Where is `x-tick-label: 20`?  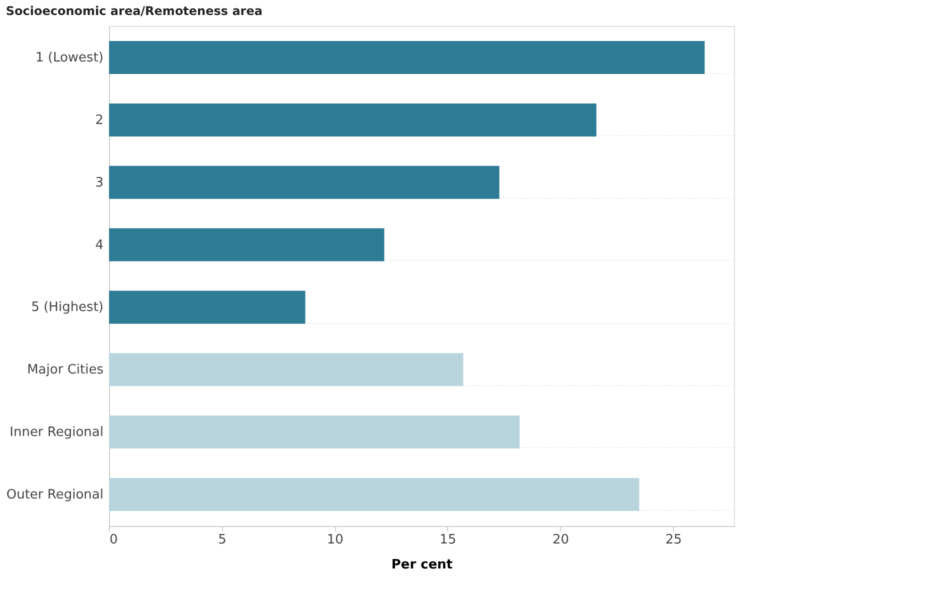
x-tick-label: 20 is located at coordinates (561, 540).